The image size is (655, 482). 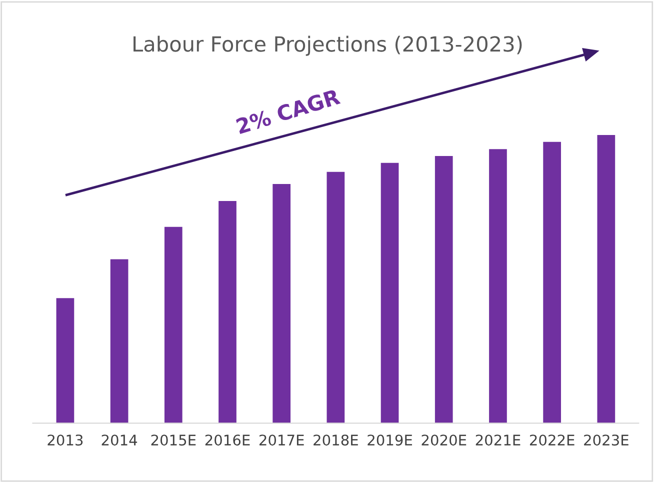 What do you see at coordinates (328, 46) in the screenshot?
I see `chart-title: Labour Force Projections (2013-2023)` at bounding box center [328, 46].